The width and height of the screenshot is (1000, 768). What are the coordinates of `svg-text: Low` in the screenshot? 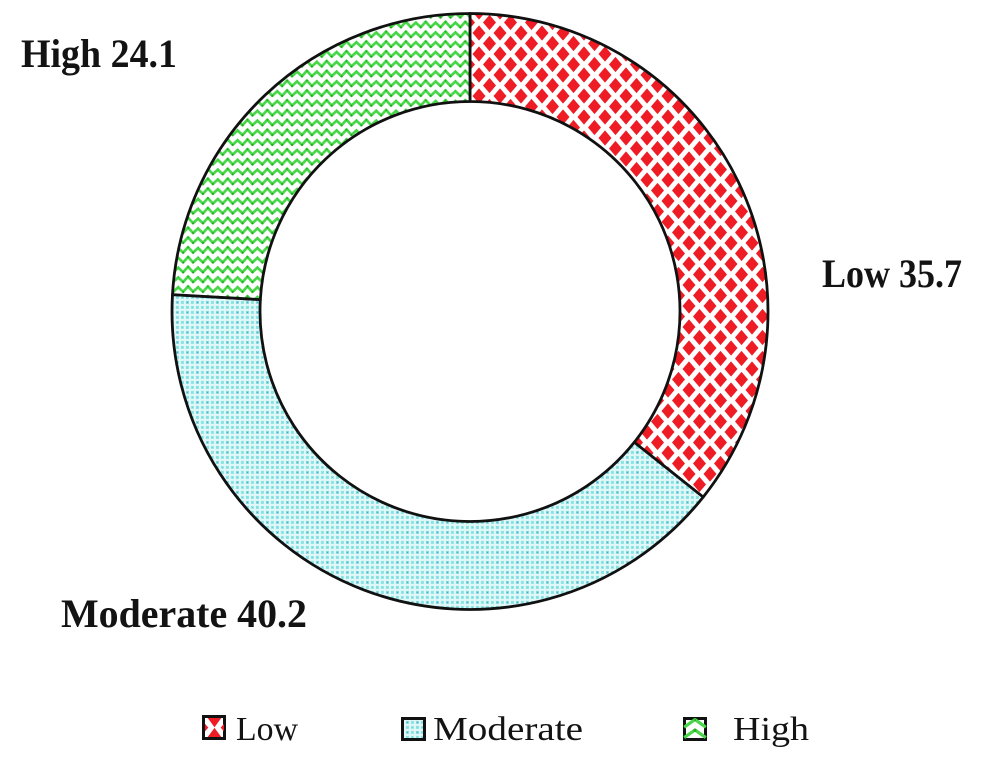 It's located at (267, 729).